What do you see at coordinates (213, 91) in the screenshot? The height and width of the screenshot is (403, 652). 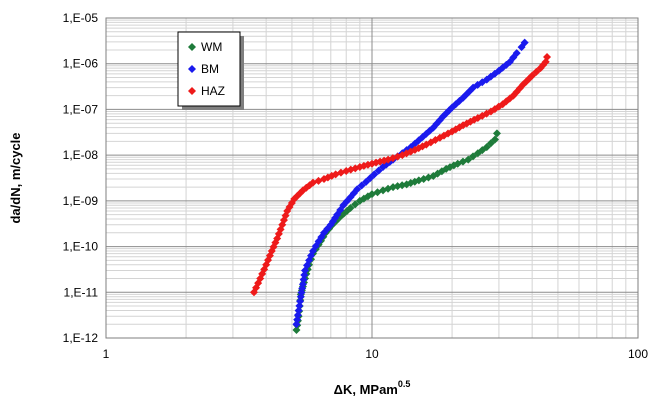 I see `legend-label-haz: HAZ` at bounding box center [213, 91].